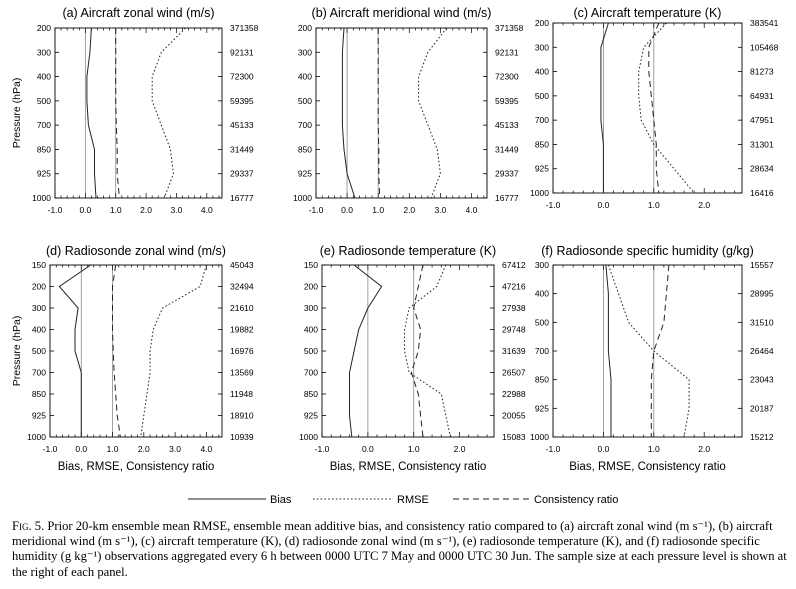  Describe the element at coordinates (39, 308) in the screenshot. I see `panel-d-ytick-label: 300` at that location.